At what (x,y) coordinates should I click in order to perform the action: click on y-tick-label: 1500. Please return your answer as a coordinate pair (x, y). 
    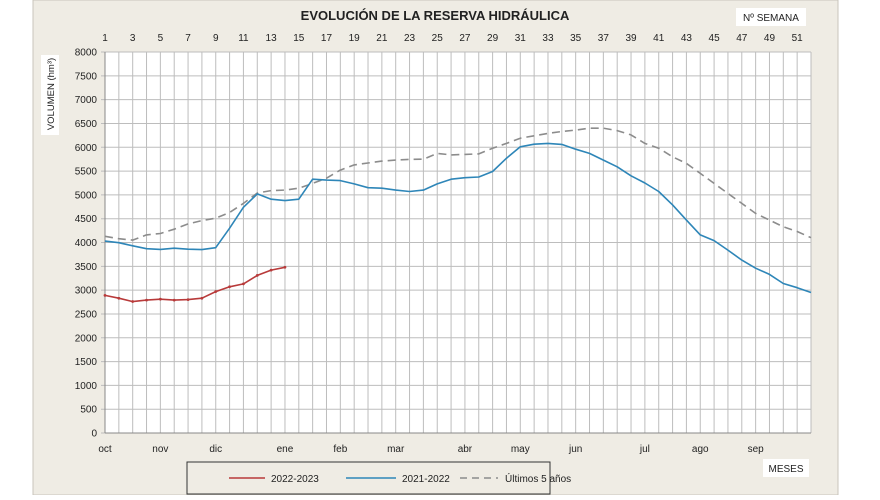
    Looking at the image, I should click on (86, 362).